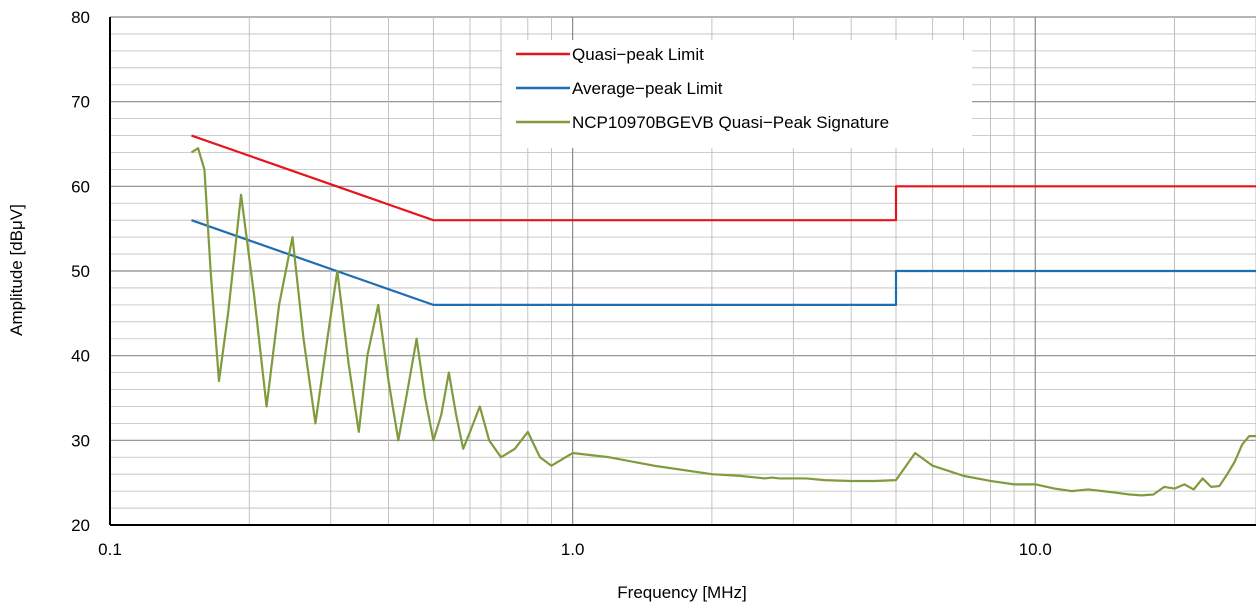  I want to click on y-axis-title: Amplitude [dBμV], so click(16, 270).